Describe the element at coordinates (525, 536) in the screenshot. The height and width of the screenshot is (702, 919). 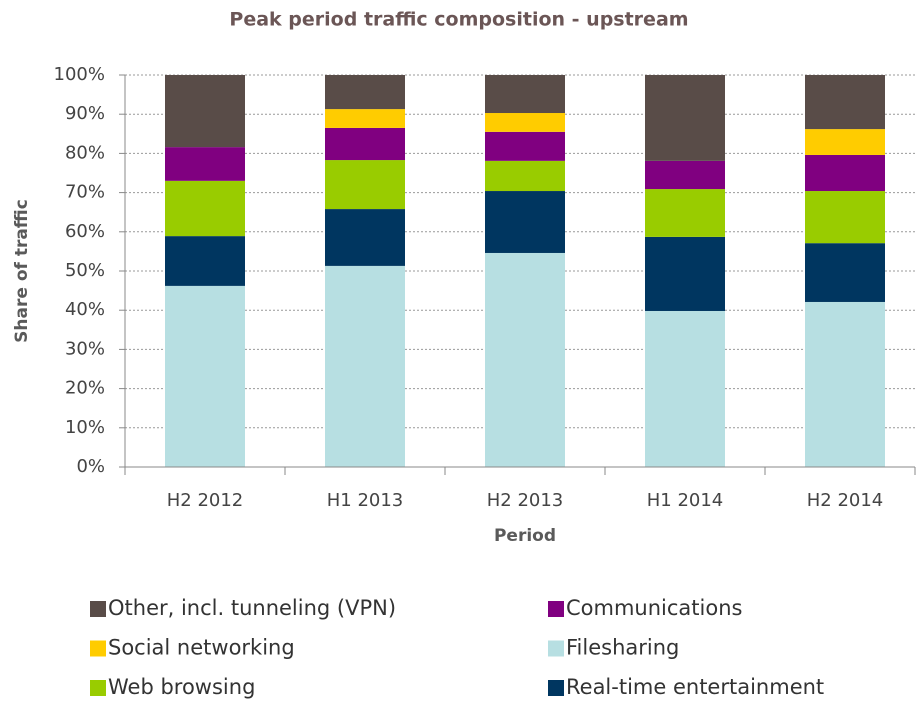
I see `x-axis-title: Period` at that location.